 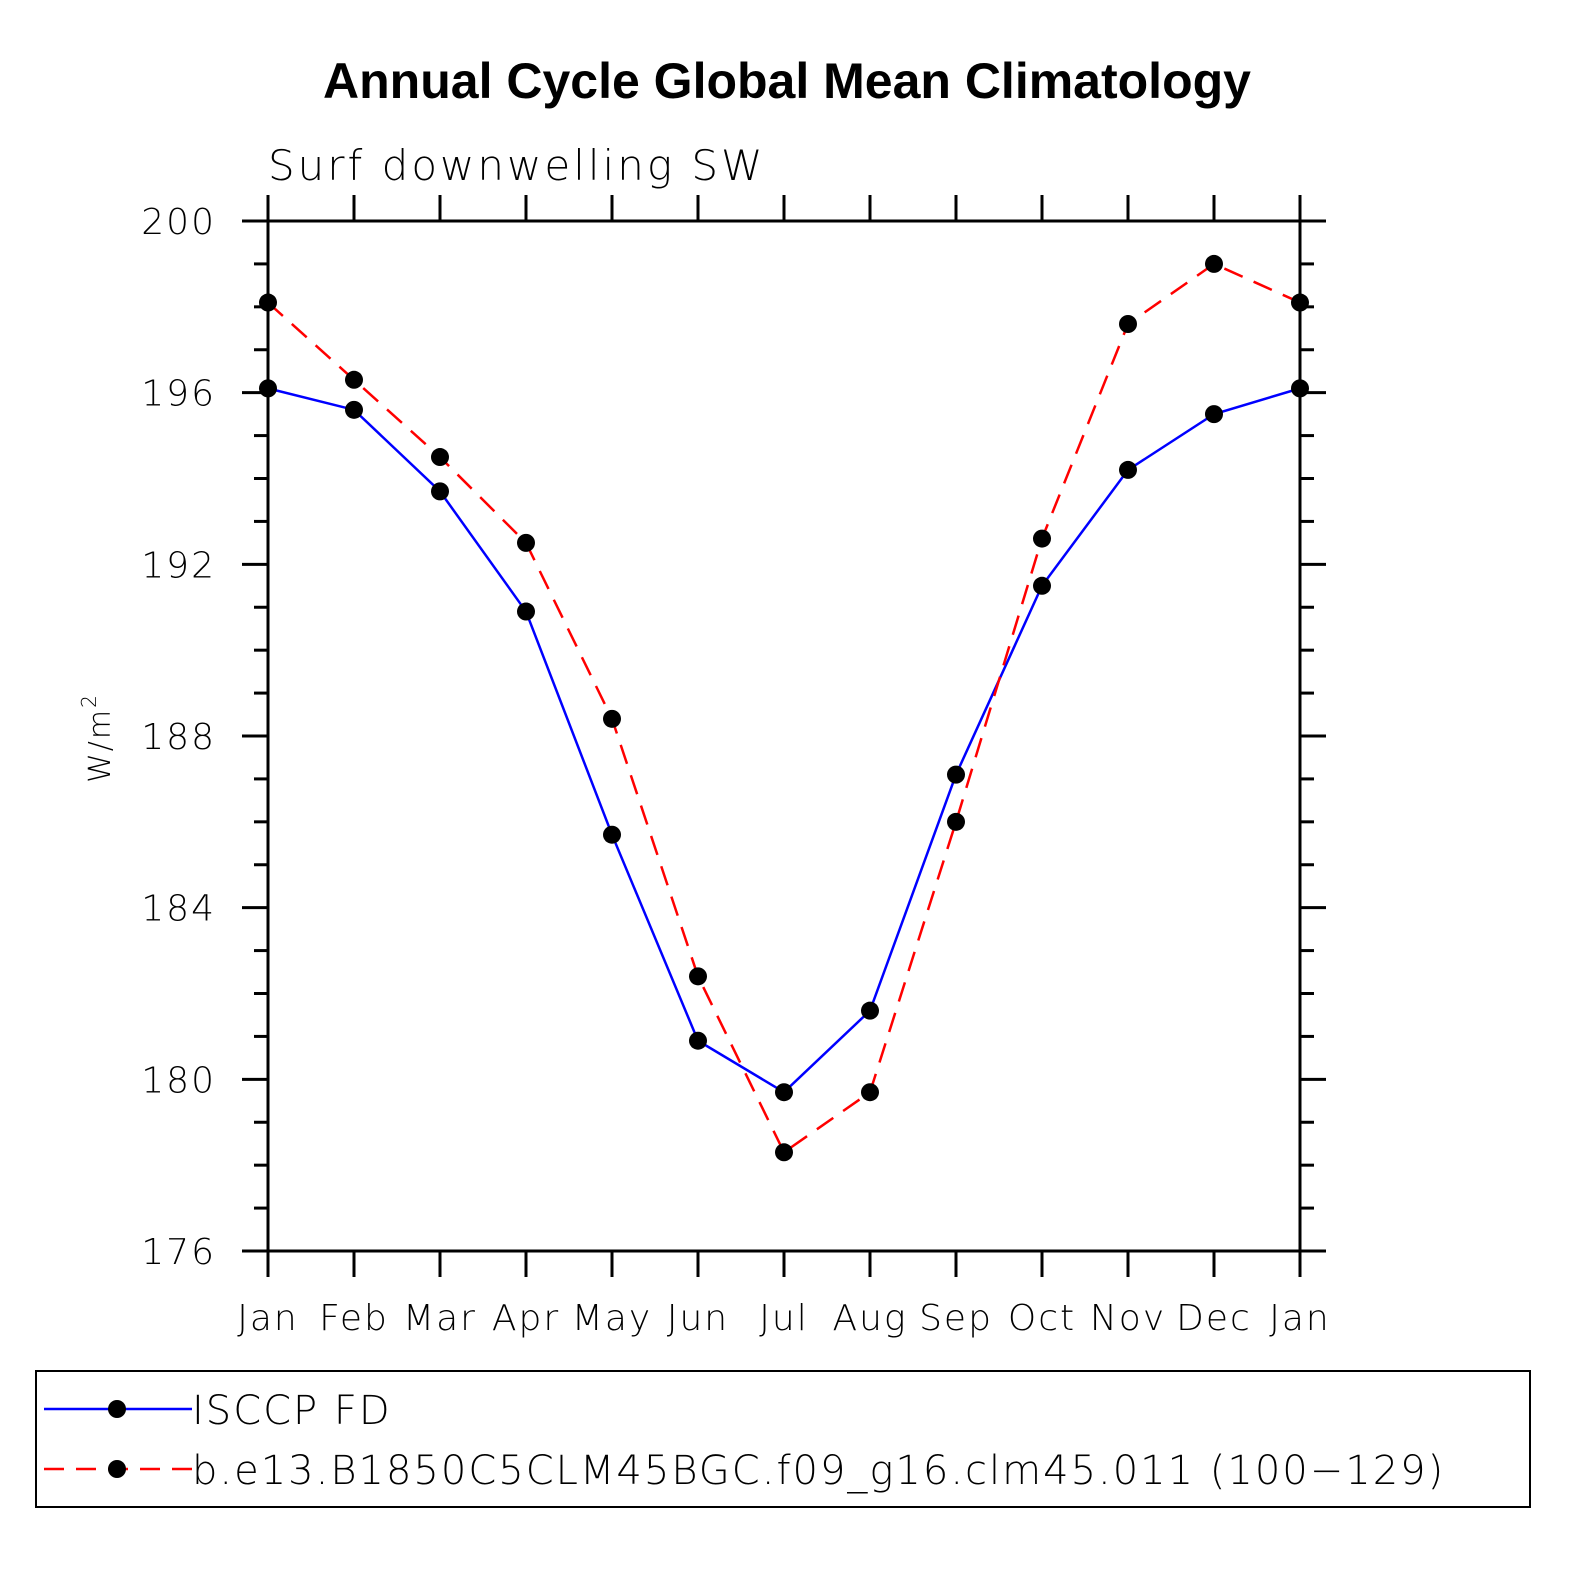 What do you see at coordinates (612, 1318) in the screenshot?
I see `x-tick-label: May` at bounding box center [612, 1318].